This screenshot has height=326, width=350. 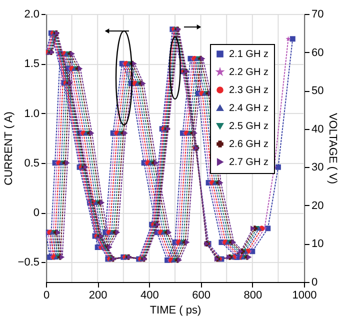 I want to click on y-axis-title: CURRENT ( A), so click(x=8, y=149).